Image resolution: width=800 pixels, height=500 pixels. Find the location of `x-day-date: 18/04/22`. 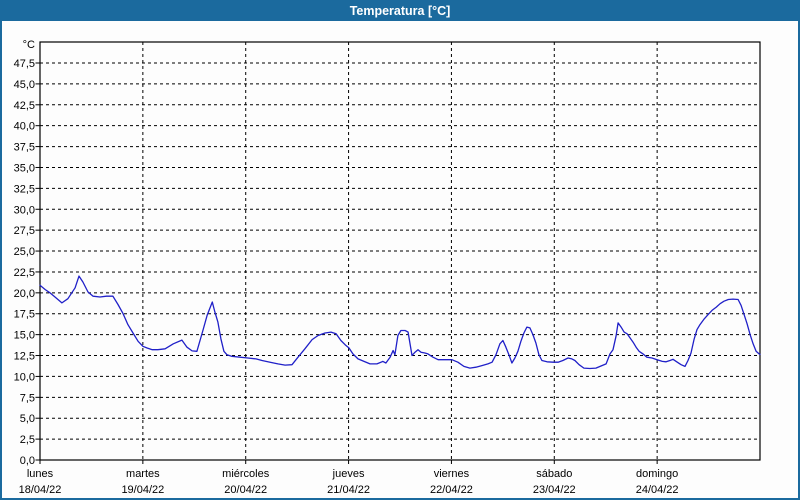

x-day-date: 18/04/22 is located at coordinates (40, 490).